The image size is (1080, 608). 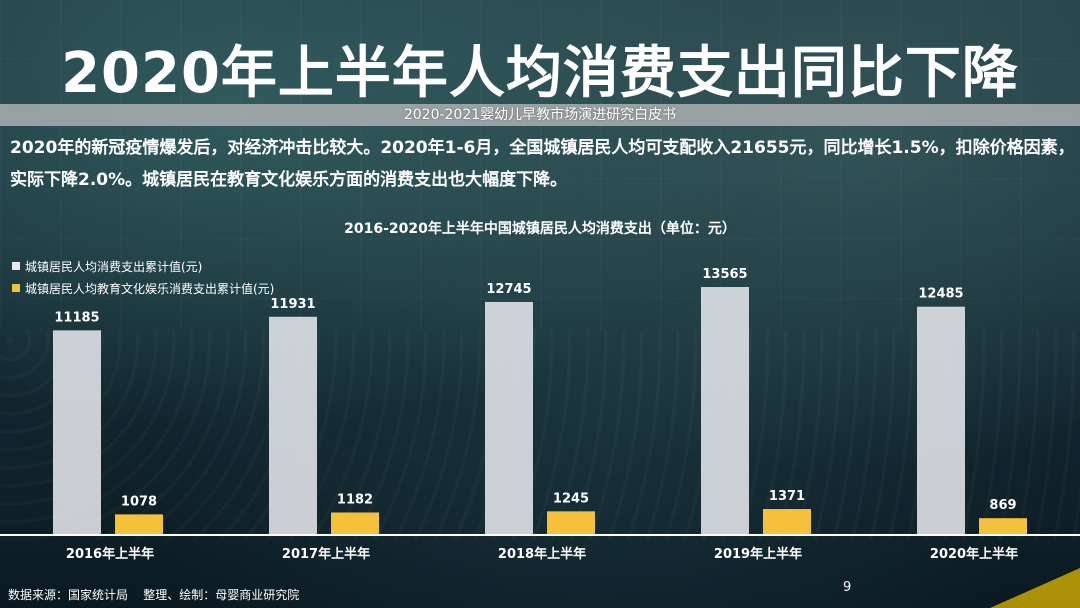 What do you see at coordinates (154, 595) in the screenshot?
I see `source-footer: 数据来源：国家统计局 整理、绘制：母婴商业研究院` at bounding box center [154, 595].